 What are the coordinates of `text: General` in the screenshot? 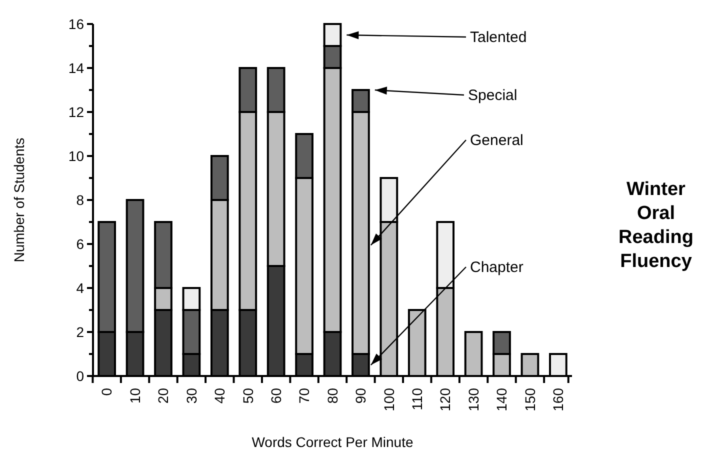 It's located at (497, 140).